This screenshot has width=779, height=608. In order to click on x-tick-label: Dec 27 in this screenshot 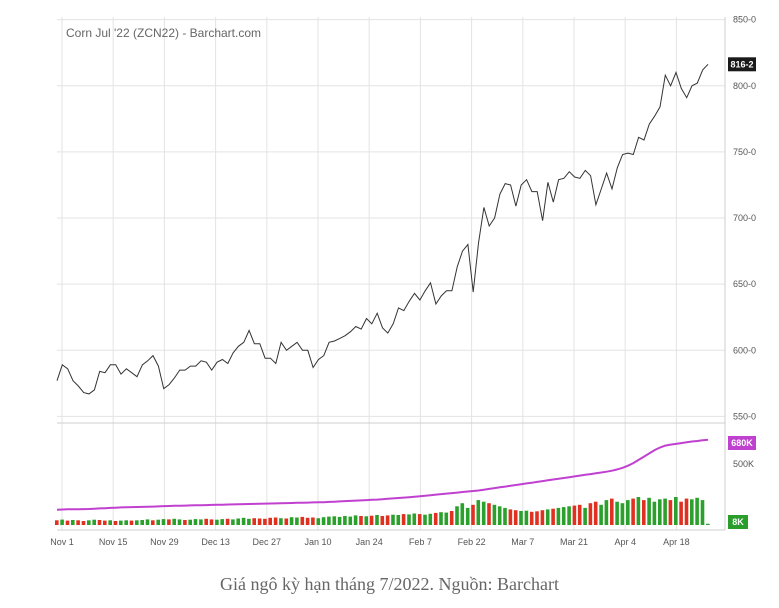, I will do `click(267, 542)`.